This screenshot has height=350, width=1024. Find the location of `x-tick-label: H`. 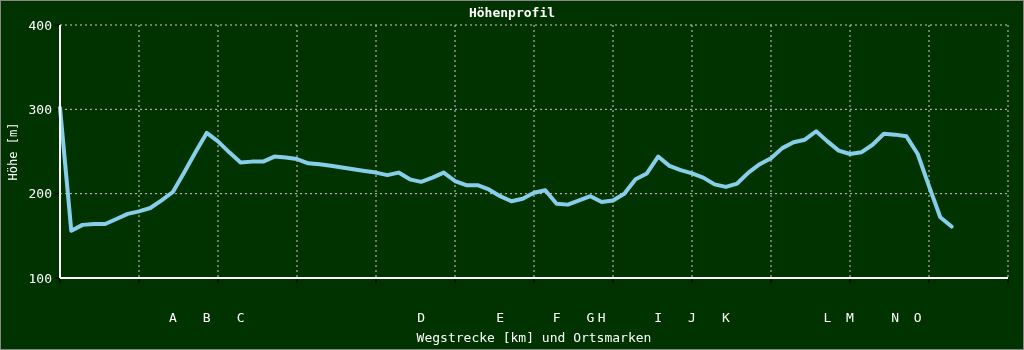

x-tick-label: H is located at coordinates (601, 317).